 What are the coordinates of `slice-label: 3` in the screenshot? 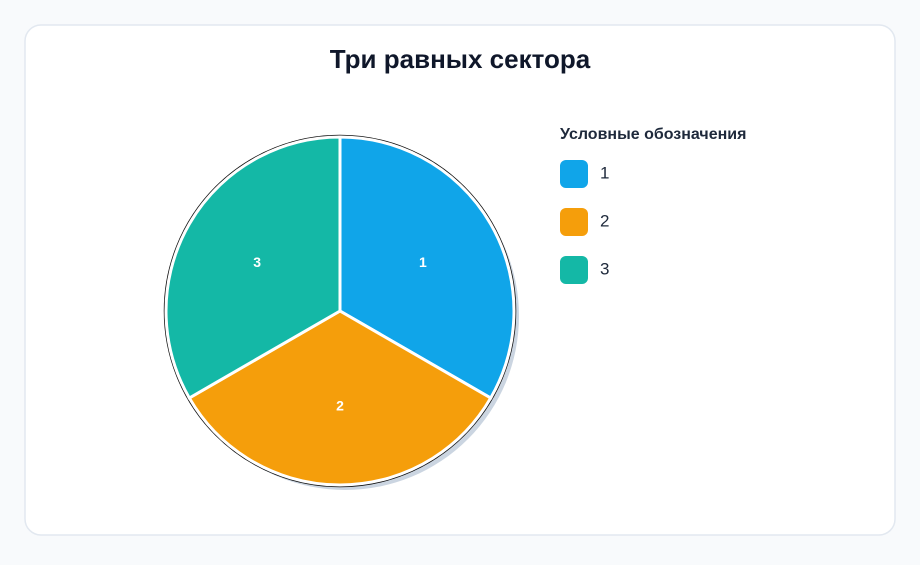 It's located at (257, 262).